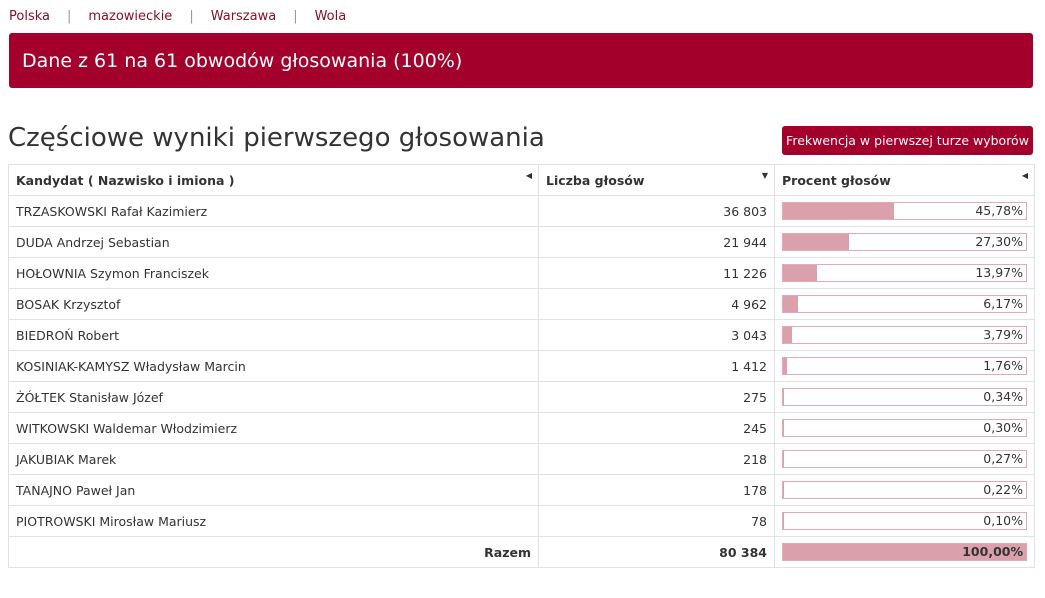 The width and height of the screenshot is (1045, 598). I want to click on candidate-name: WITKOWSKI Waldemar Włodzimierz, so click(273, 428).